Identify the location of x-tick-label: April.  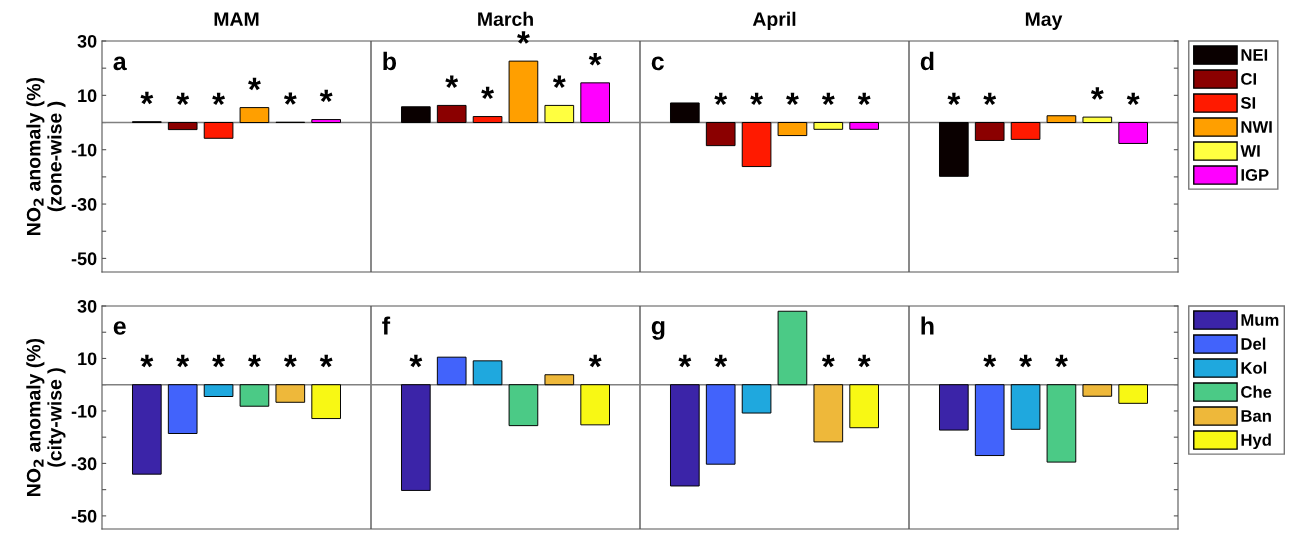
(774, 20).